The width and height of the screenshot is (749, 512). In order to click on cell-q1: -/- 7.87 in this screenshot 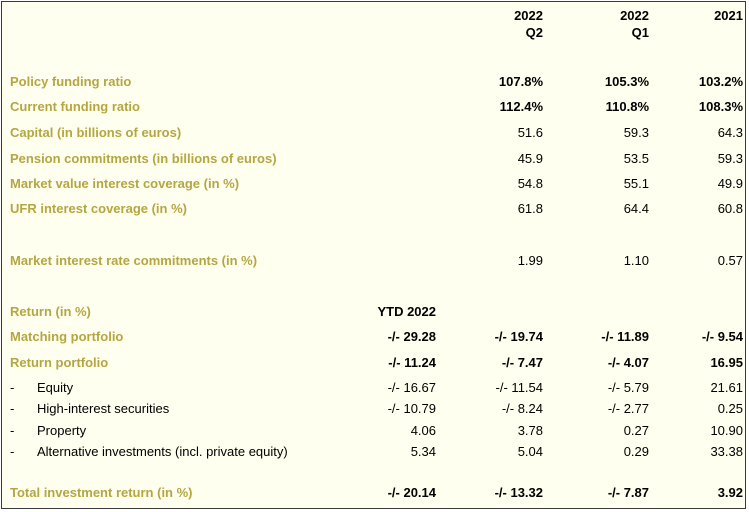, I will do `click(628, 492)`.